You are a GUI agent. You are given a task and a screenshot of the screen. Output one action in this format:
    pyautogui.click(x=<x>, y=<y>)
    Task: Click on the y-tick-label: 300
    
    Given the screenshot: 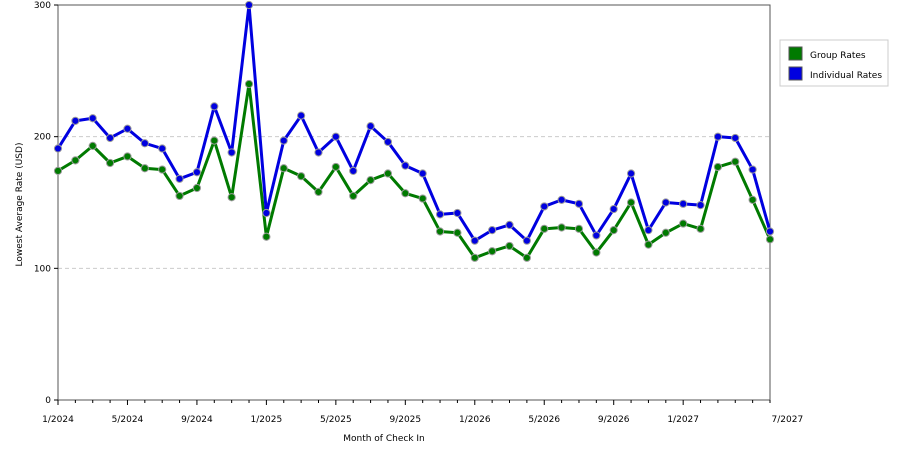 What is the action you would take?
    pyautogui.click(x=42, y=6)
    